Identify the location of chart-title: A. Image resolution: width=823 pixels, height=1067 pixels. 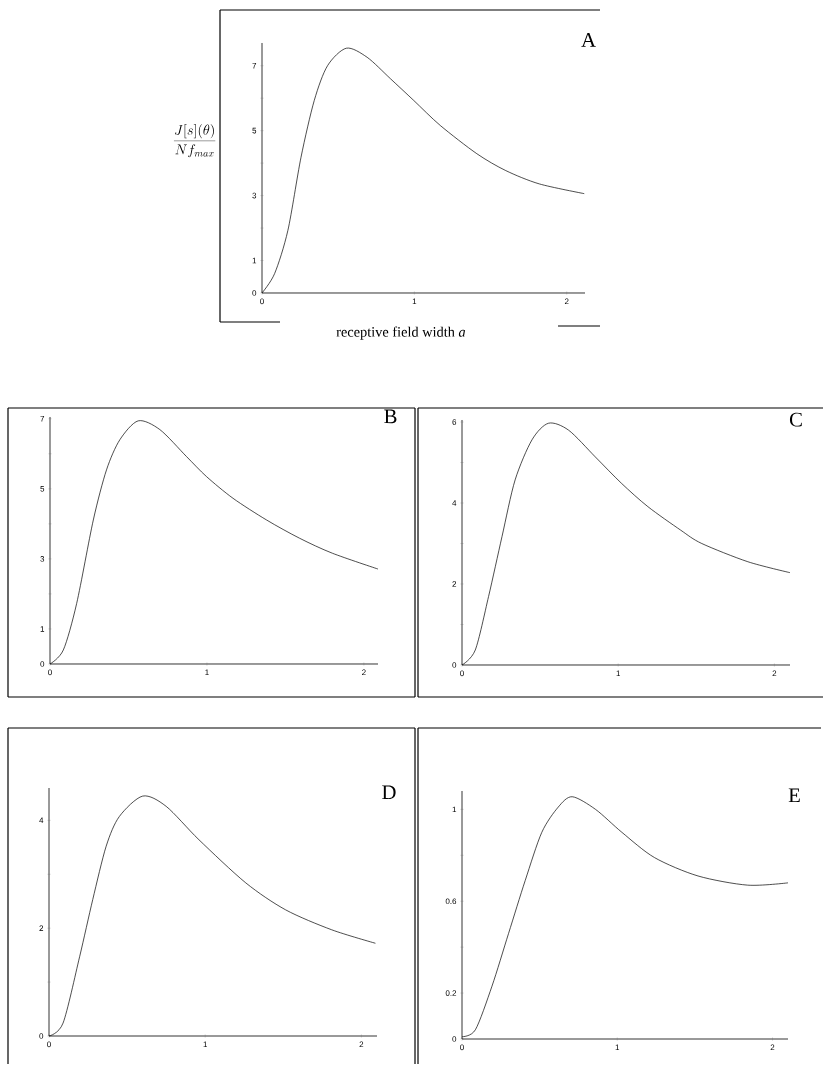
(588, 40).